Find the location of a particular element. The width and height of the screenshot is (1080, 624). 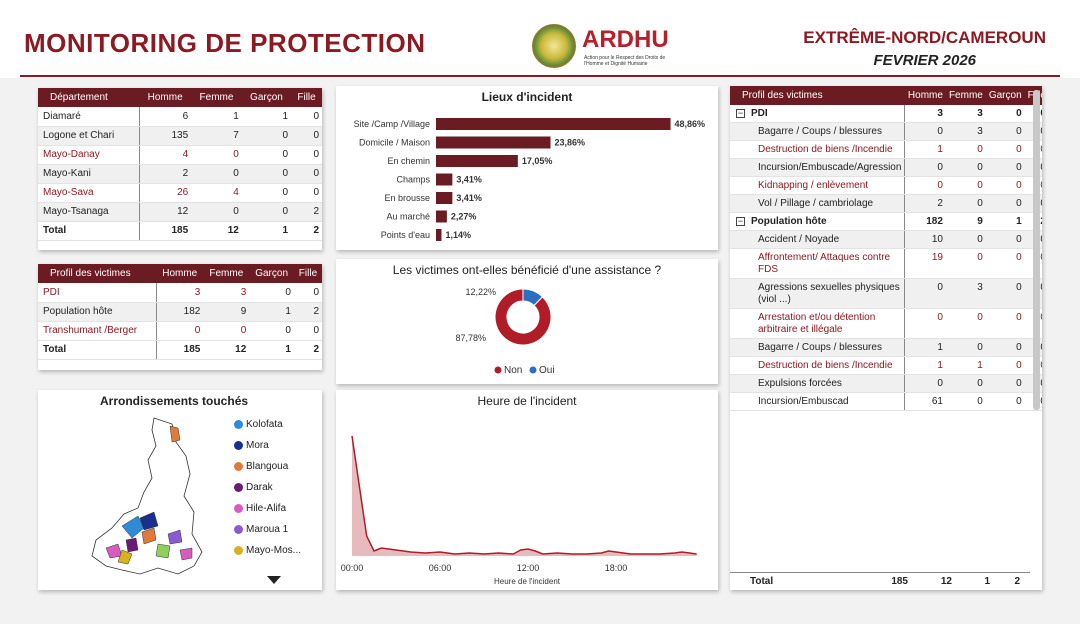

table-row: Mayo-Tsanaga 12 0 0 2 is located at coordinates (180, 212).